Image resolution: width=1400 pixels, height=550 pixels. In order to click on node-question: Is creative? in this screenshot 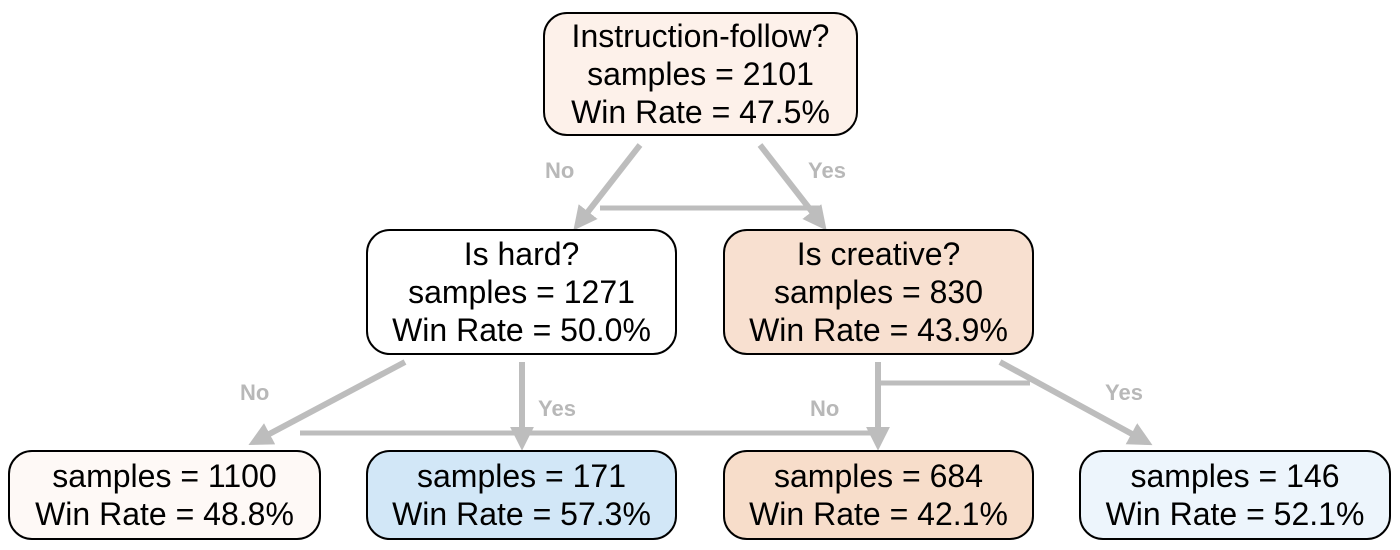, I will do `click(878, 254)`.